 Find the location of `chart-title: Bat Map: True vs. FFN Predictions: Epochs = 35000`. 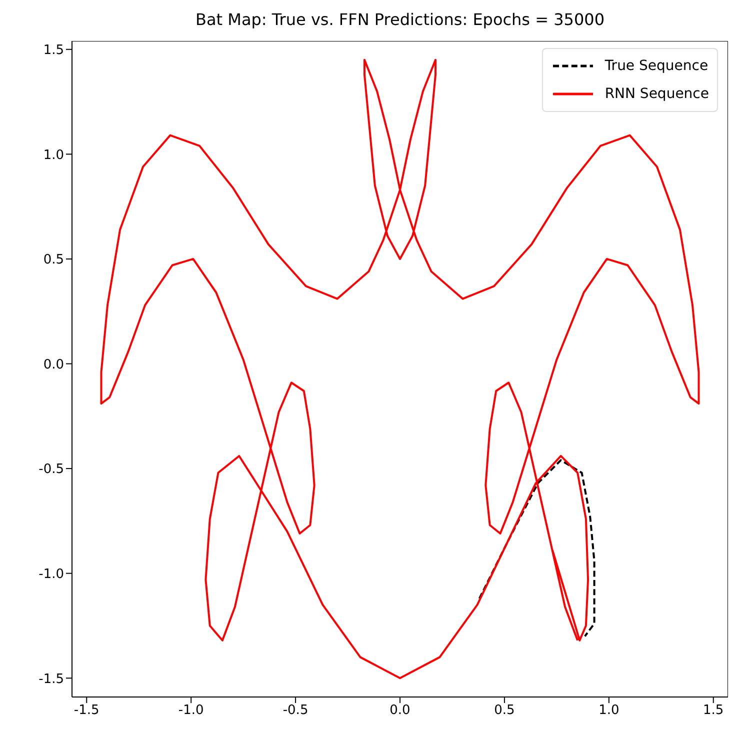

chart-title: Bat Map: True vs. FFN Predictions: Epochs = 35000 is located at coordinates (400, 19).